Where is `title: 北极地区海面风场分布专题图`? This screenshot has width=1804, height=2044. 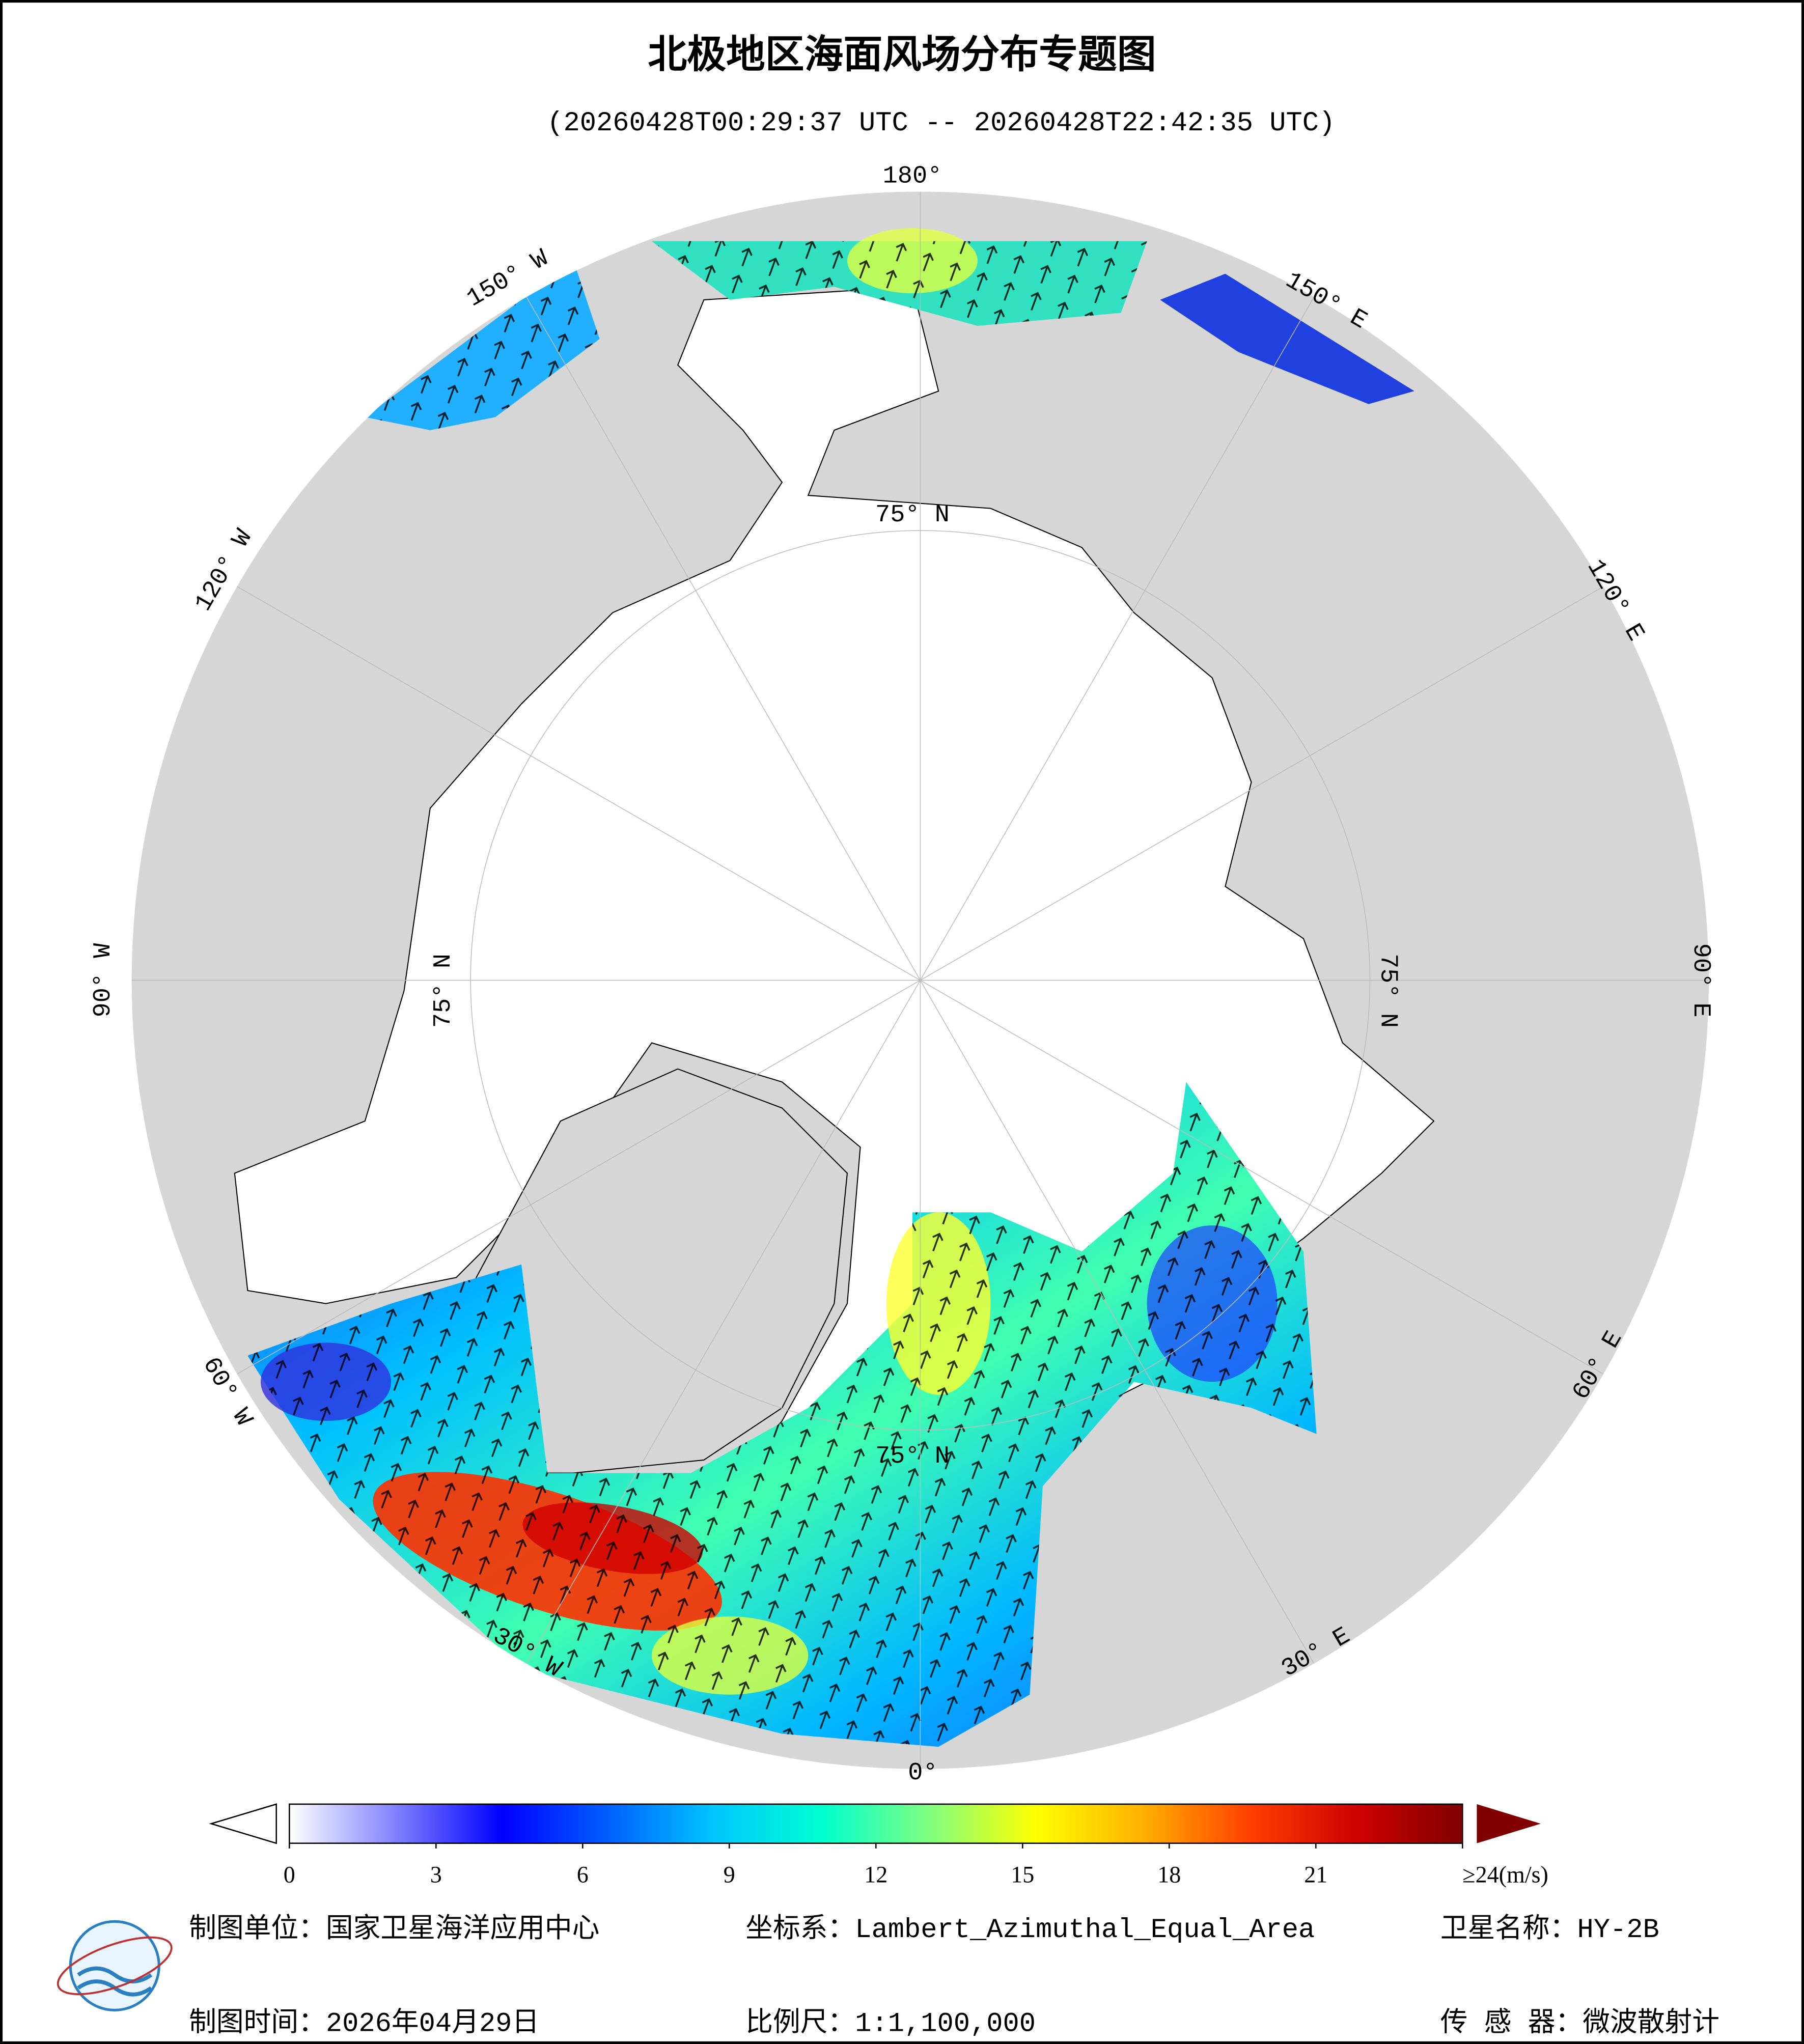
title: 北极地区海面风场分布专题图 is located at coordinates (902, 54).